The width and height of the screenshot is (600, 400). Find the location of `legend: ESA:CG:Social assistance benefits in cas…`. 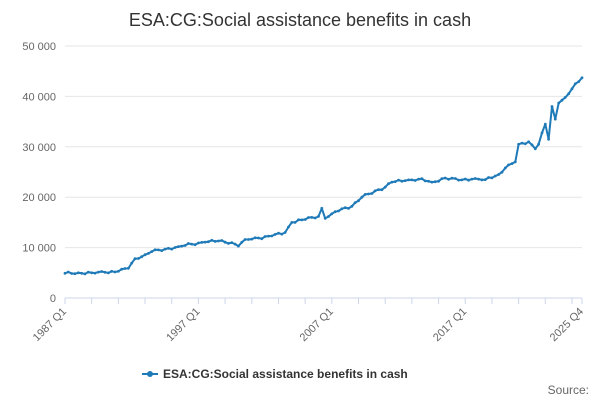

legend: ESA:CG:Social assistance benefits in cas… is located at coordinates (275, 374).